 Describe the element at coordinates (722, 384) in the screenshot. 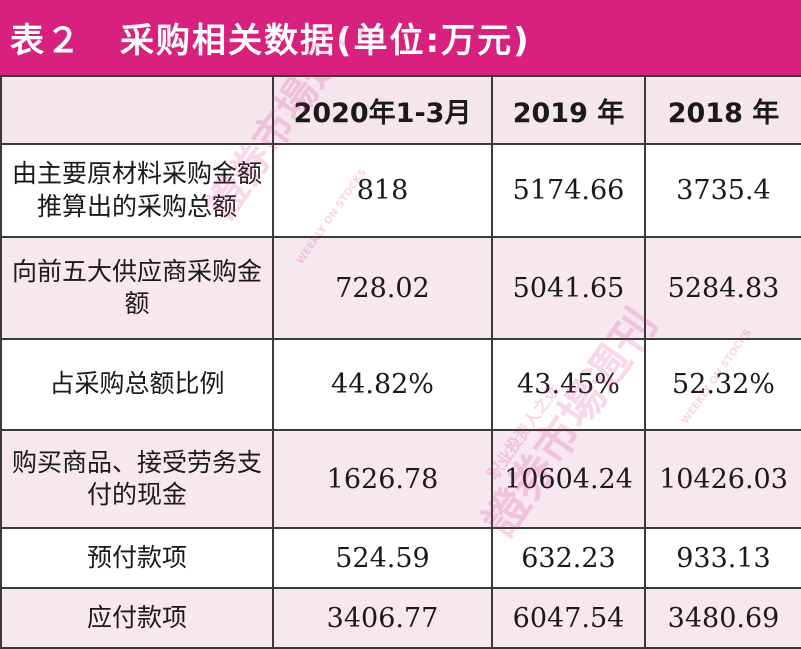

I see `table-cell: 52.32%` at that location.